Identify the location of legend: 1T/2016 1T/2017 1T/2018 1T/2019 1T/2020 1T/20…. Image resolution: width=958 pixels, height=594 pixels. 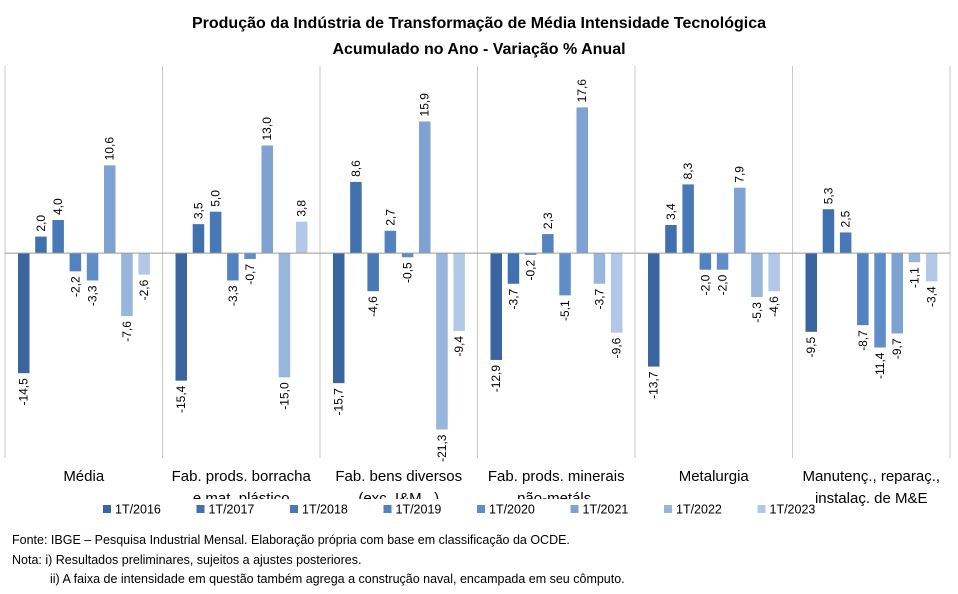
(455, 509).